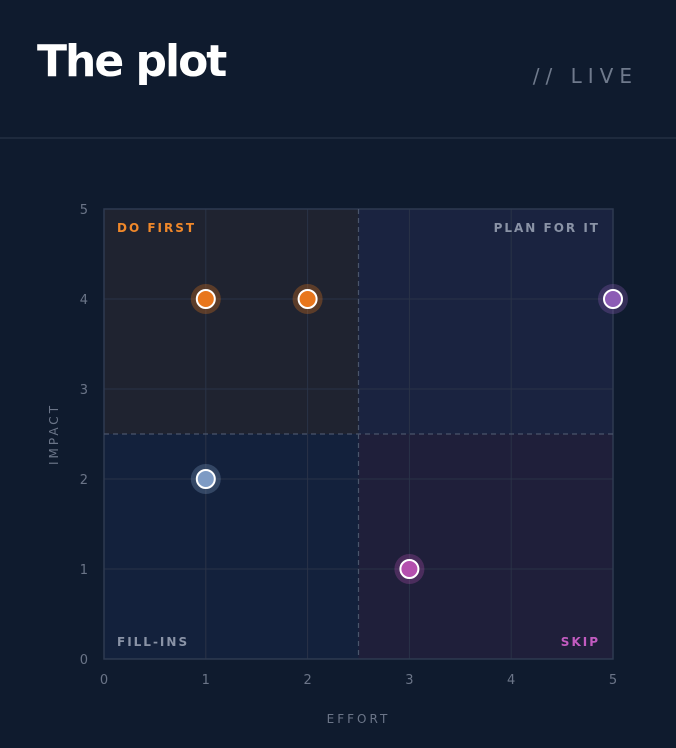  I want to click on quadrant-label-top-right: PLAN FOR IT, so click(547, 228).